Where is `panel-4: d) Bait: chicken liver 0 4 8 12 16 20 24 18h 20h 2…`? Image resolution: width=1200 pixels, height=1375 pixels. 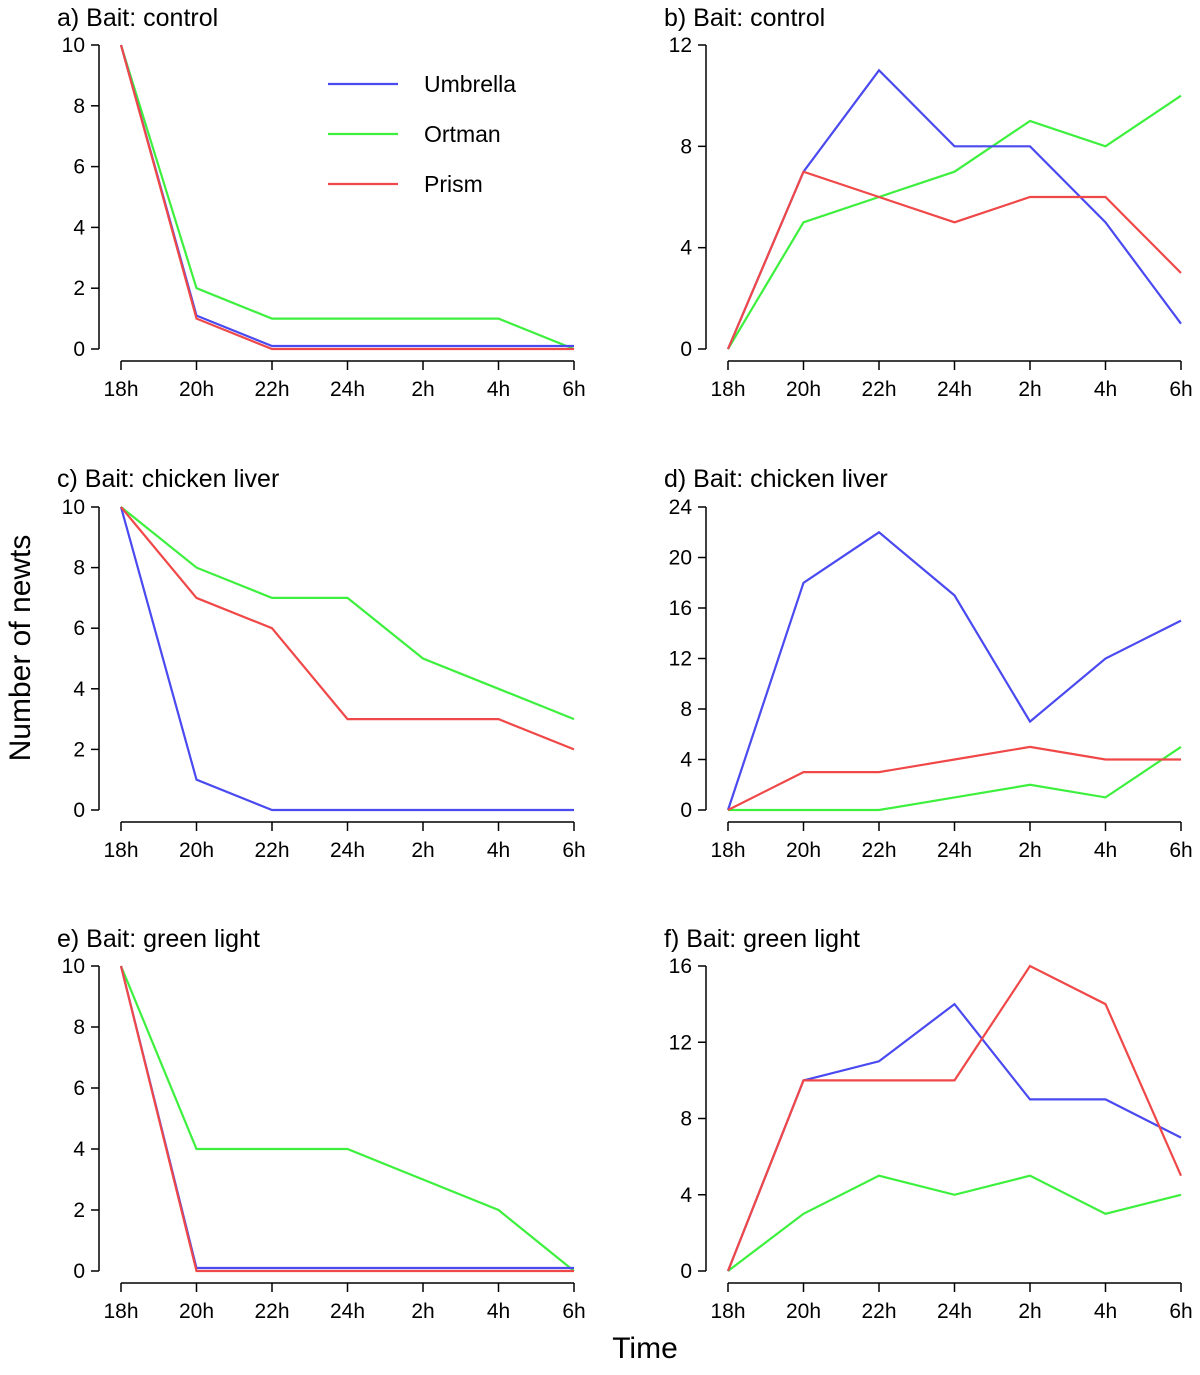
panel-4: d) Bait: chicken liver 0 4 8 12 16 20 24 18h 20h 2… is located at coordinates (928, 663).